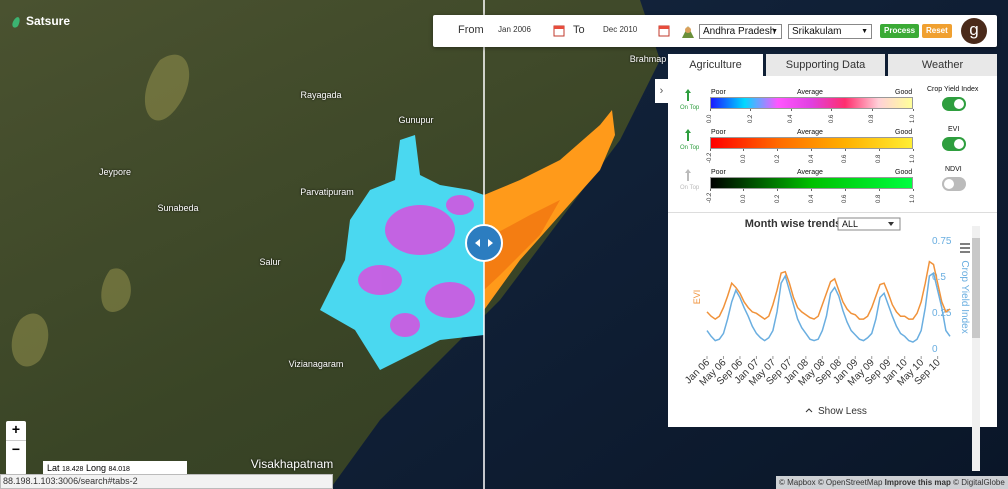  I want to click on coords-box: Lat 18.428 Long 84.018, so click(115, 468).